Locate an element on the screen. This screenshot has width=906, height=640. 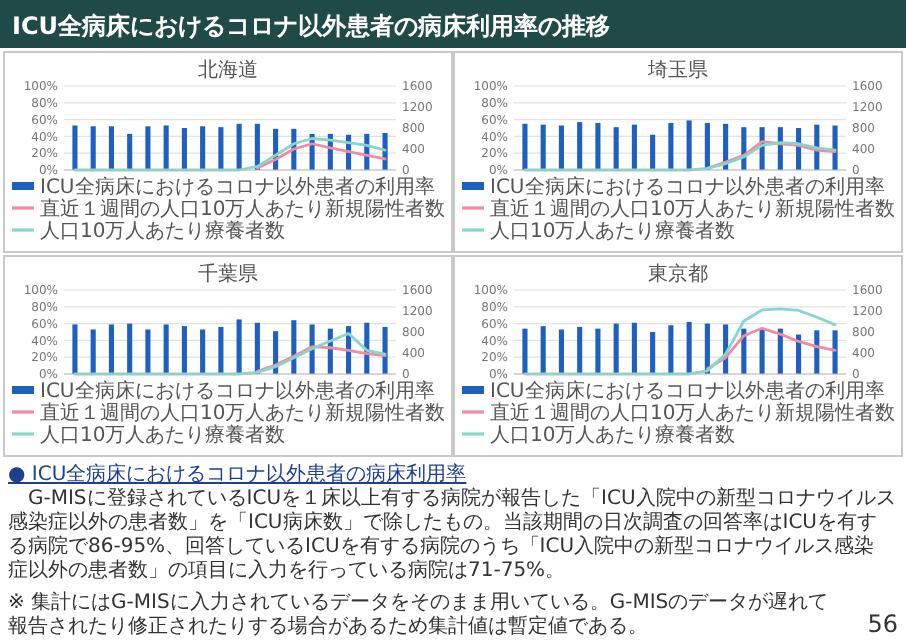
chart-title: 埼玉県 is located at coordinates (677, 70).